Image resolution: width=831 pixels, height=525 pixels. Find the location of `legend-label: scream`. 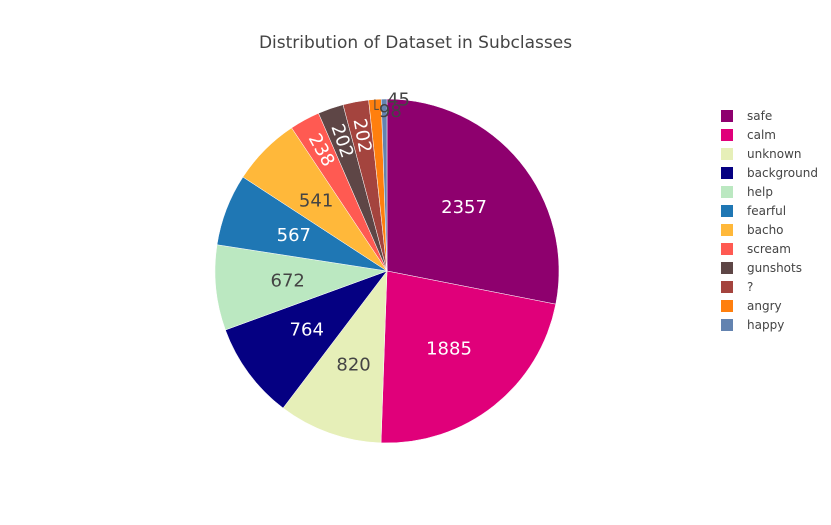

legend-label: scream is located at coordinates (769, 248).